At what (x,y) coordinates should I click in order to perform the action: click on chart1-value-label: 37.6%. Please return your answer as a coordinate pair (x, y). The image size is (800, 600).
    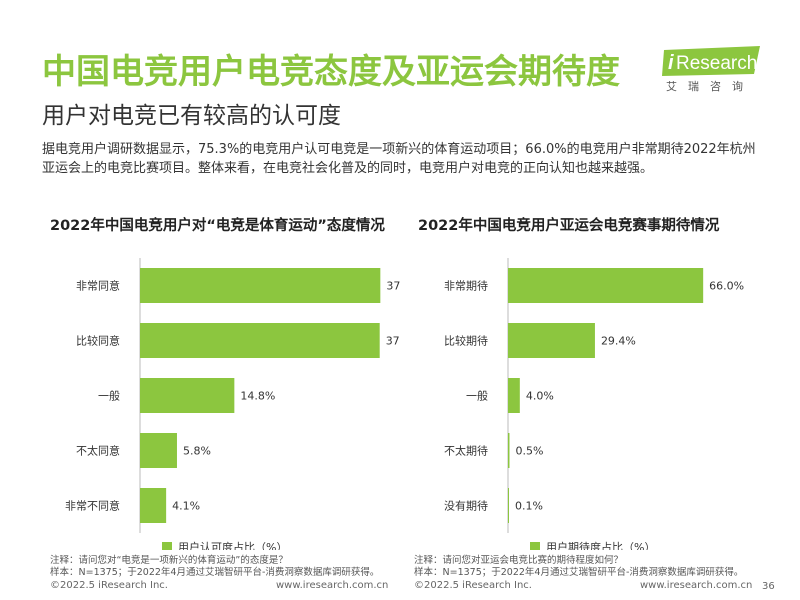
    Looking at the image, I should click on (393, 341).